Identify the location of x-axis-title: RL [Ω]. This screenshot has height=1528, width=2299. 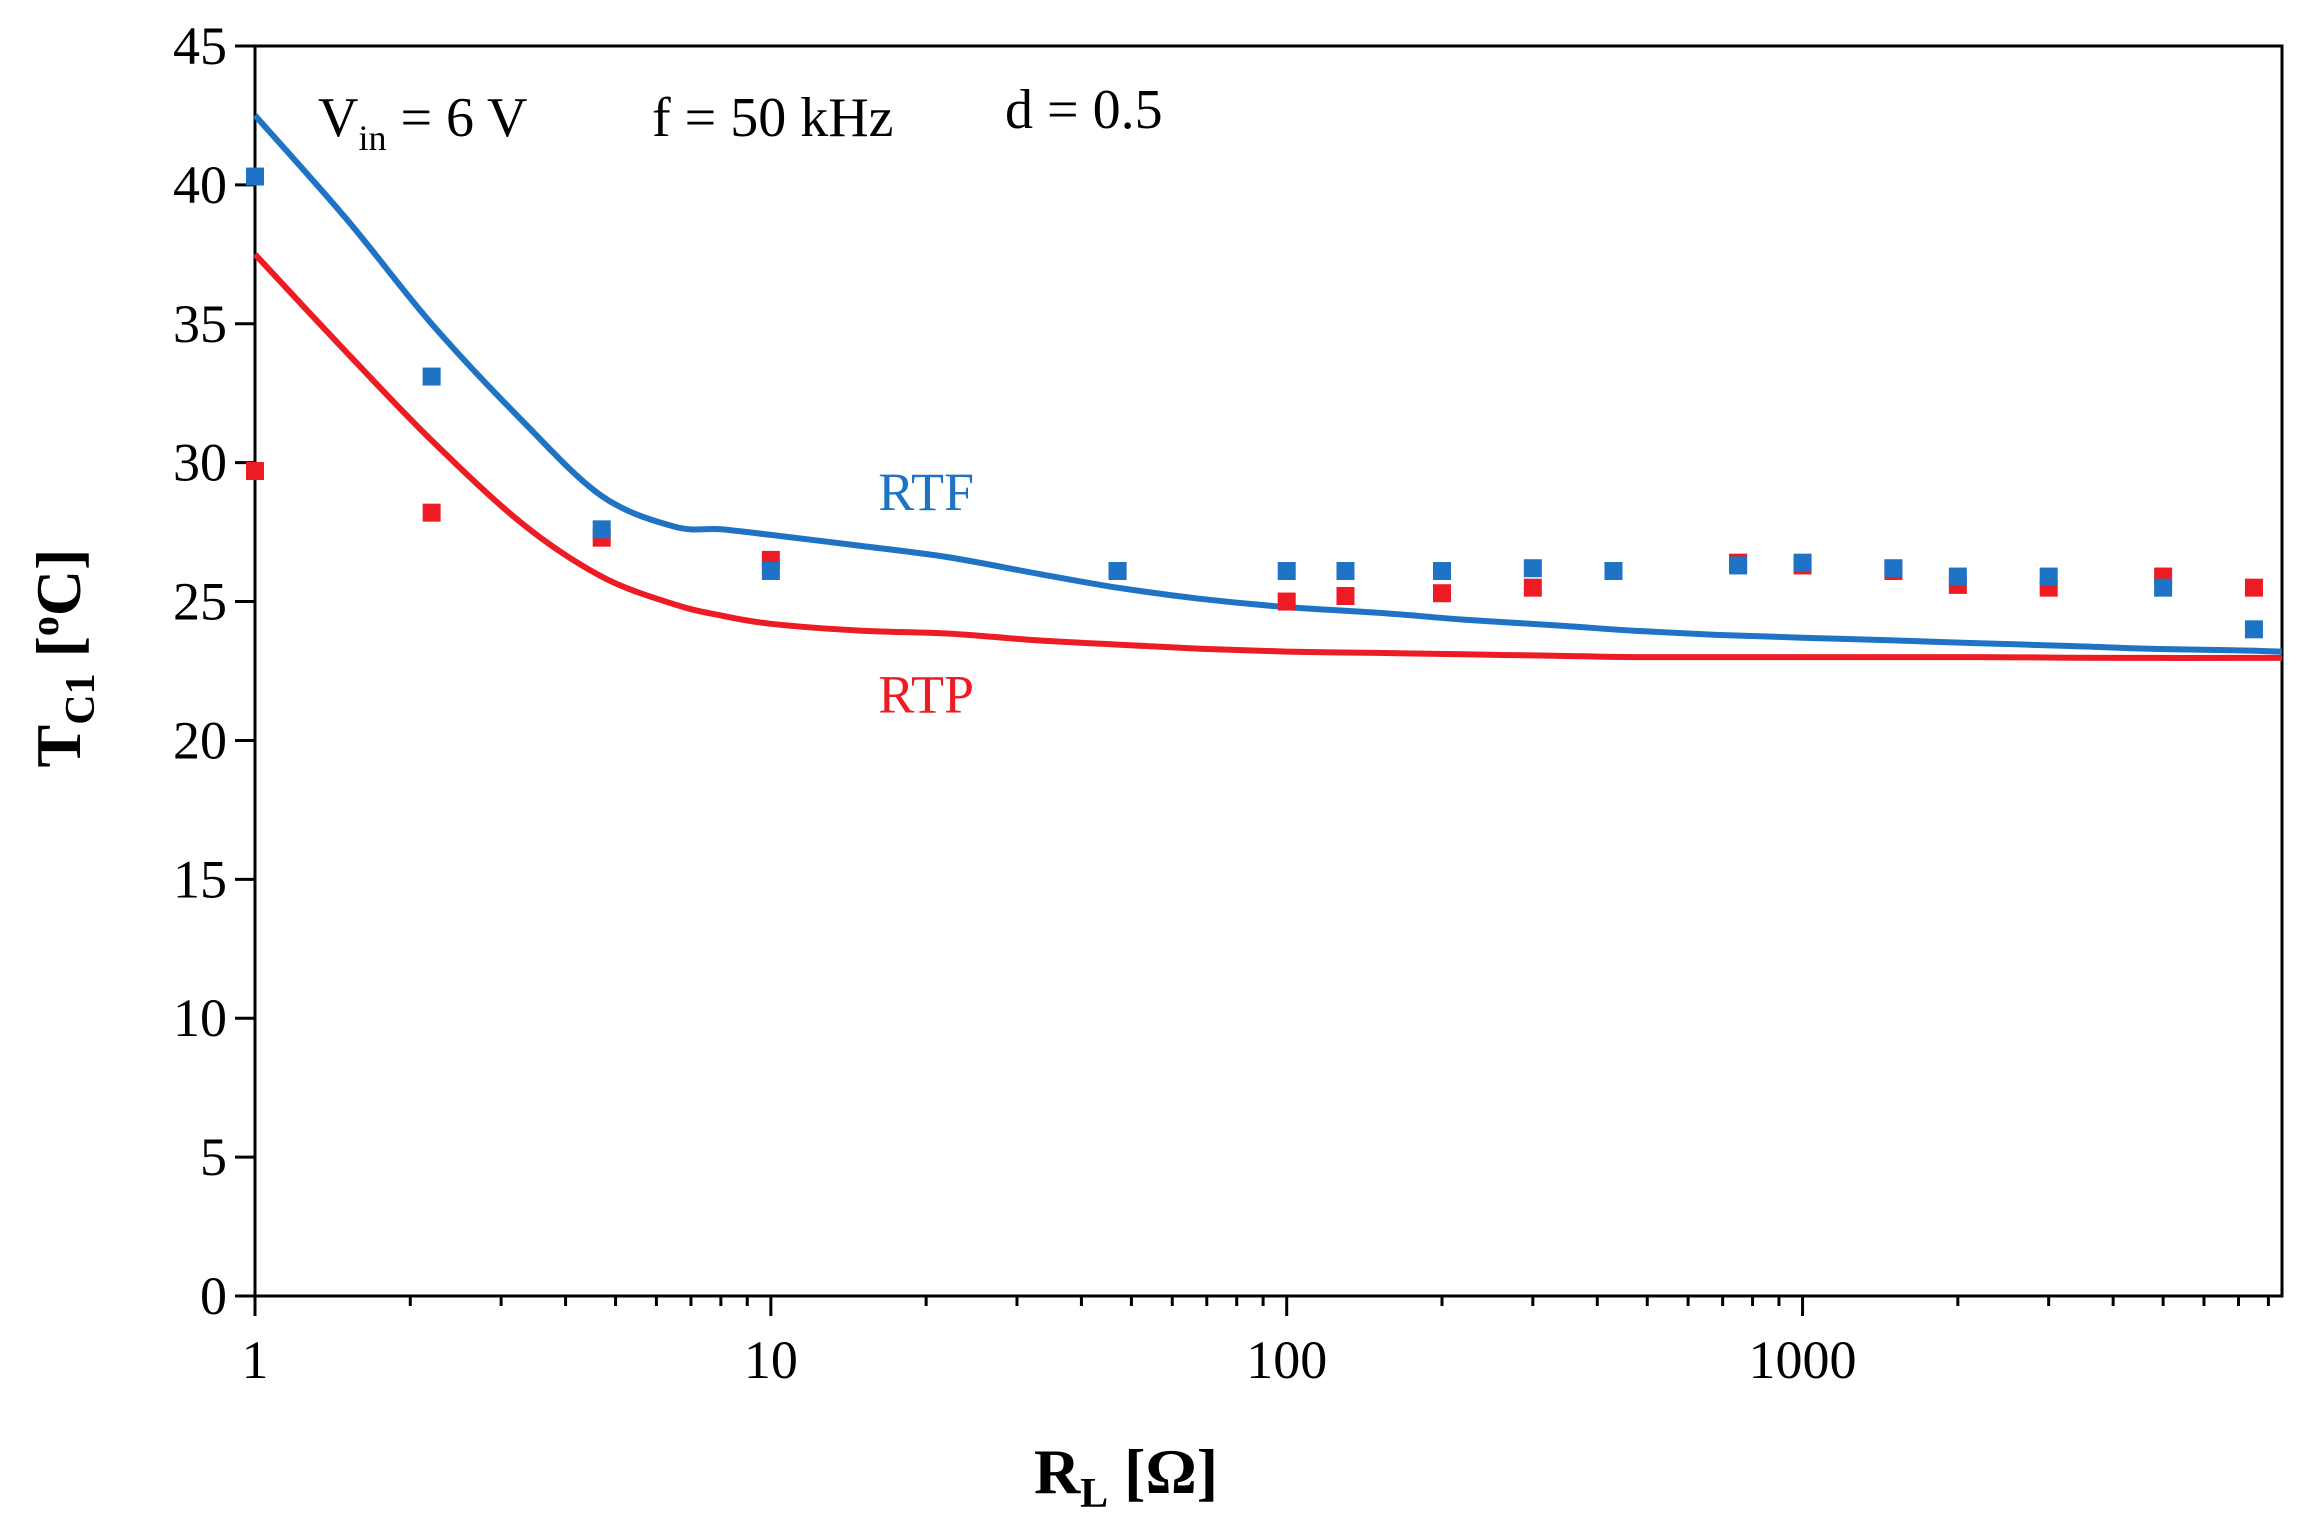
(1126, 1476).